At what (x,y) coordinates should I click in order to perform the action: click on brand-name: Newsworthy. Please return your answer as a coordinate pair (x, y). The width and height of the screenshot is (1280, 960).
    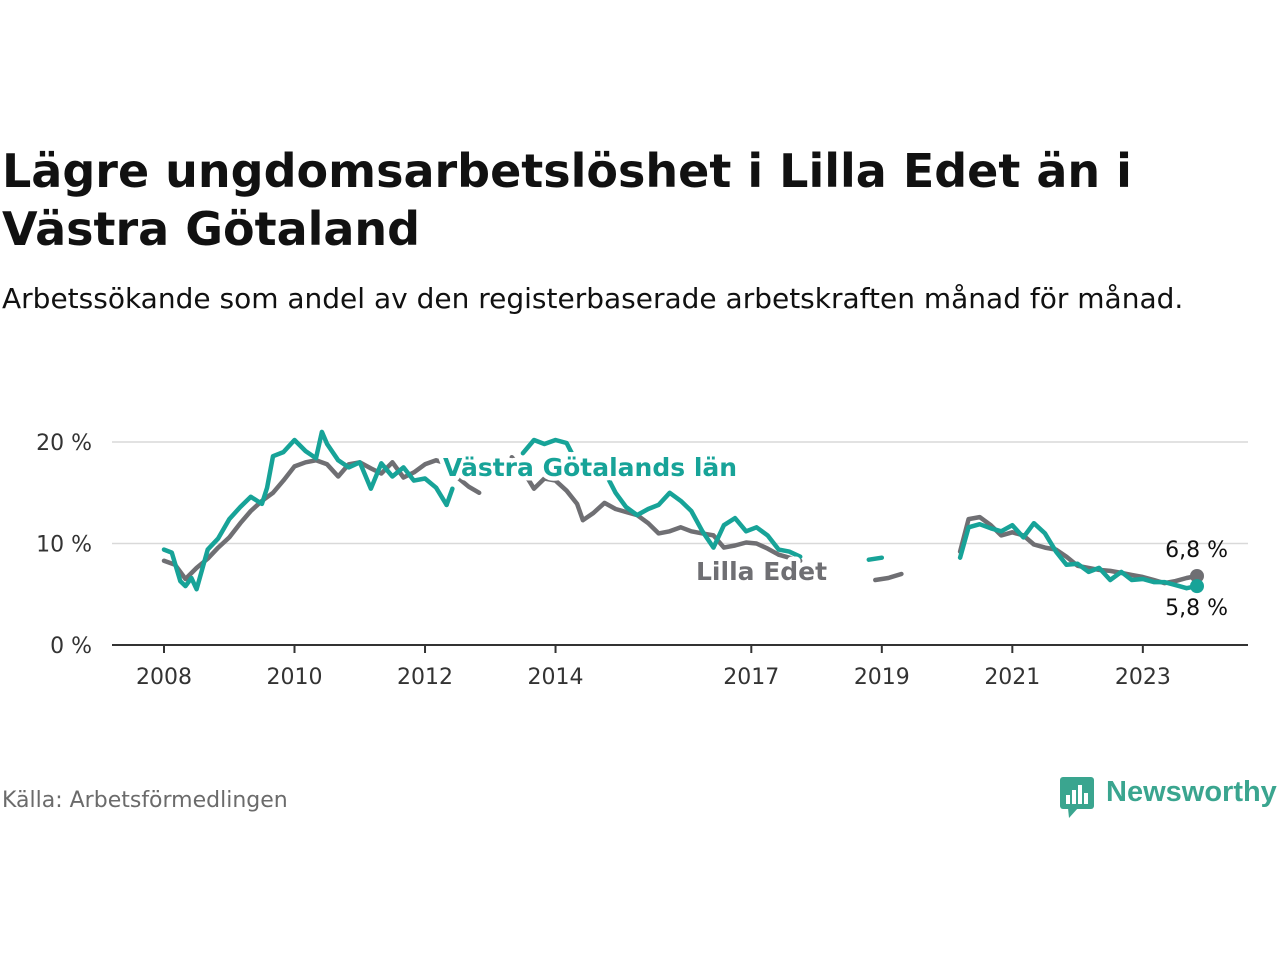
    Looking at the image, I should click on (1191, 792).